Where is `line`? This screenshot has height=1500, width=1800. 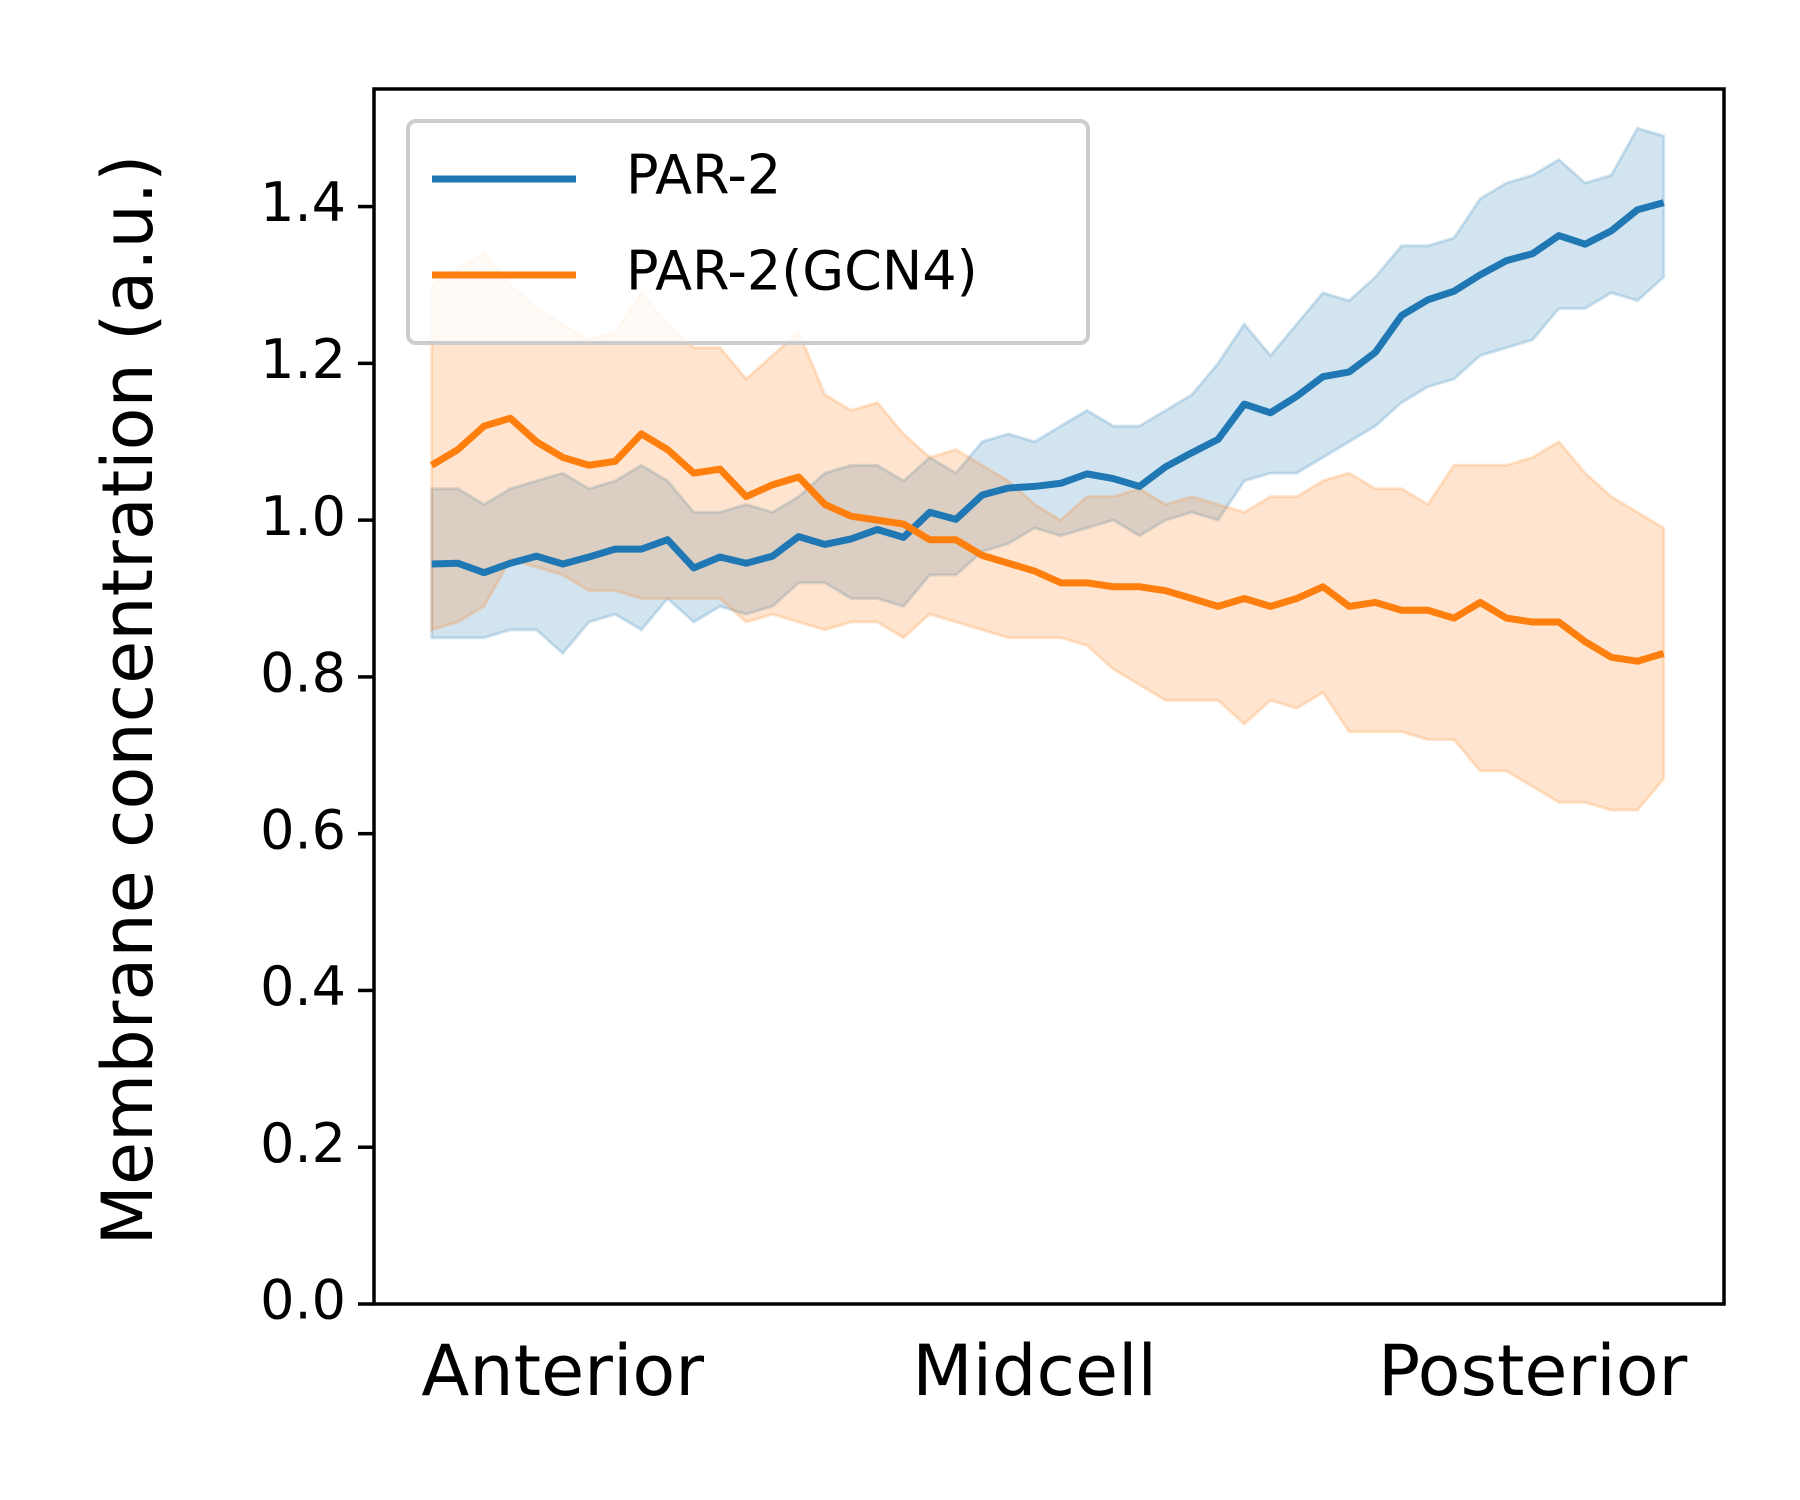 line is located at coordinates (1047, 539).